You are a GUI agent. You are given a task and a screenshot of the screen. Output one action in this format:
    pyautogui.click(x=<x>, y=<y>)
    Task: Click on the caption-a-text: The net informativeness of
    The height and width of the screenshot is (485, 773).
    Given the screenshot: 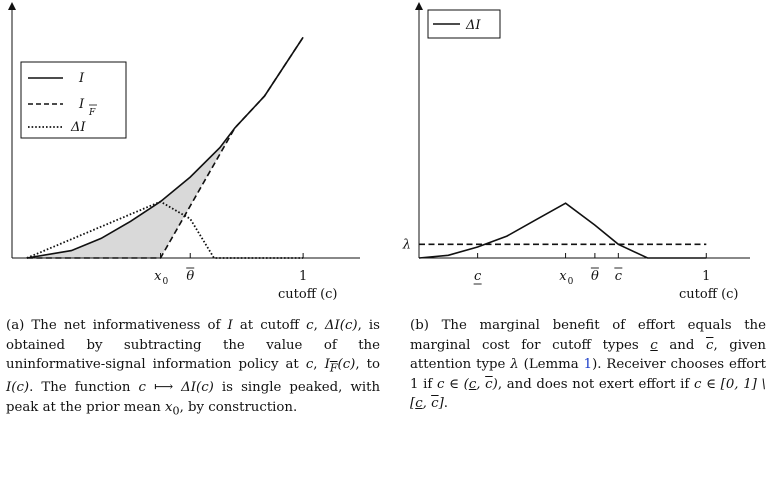 What is the action you would take?
    pyautogui.click(x=129, y=325)
    